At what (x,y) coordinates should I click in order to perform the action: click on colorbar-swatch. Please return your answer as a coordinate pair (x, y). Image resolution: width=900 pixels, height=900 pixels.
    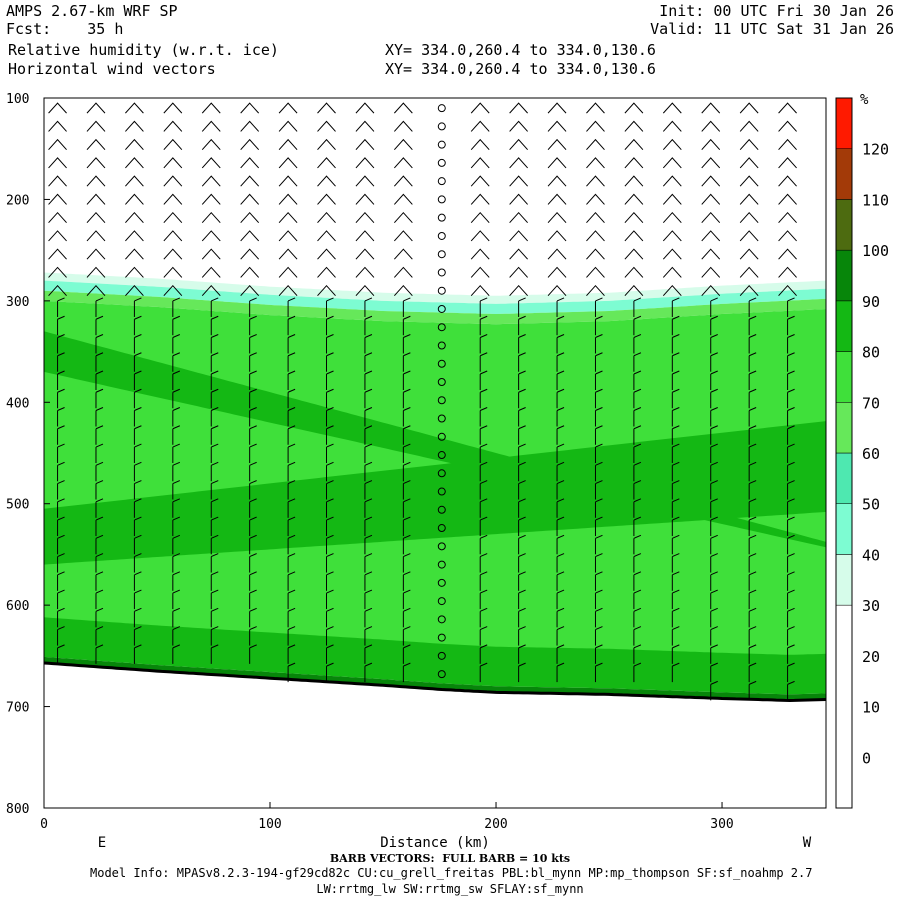
    Looking at the image, I should click on (844, 706).